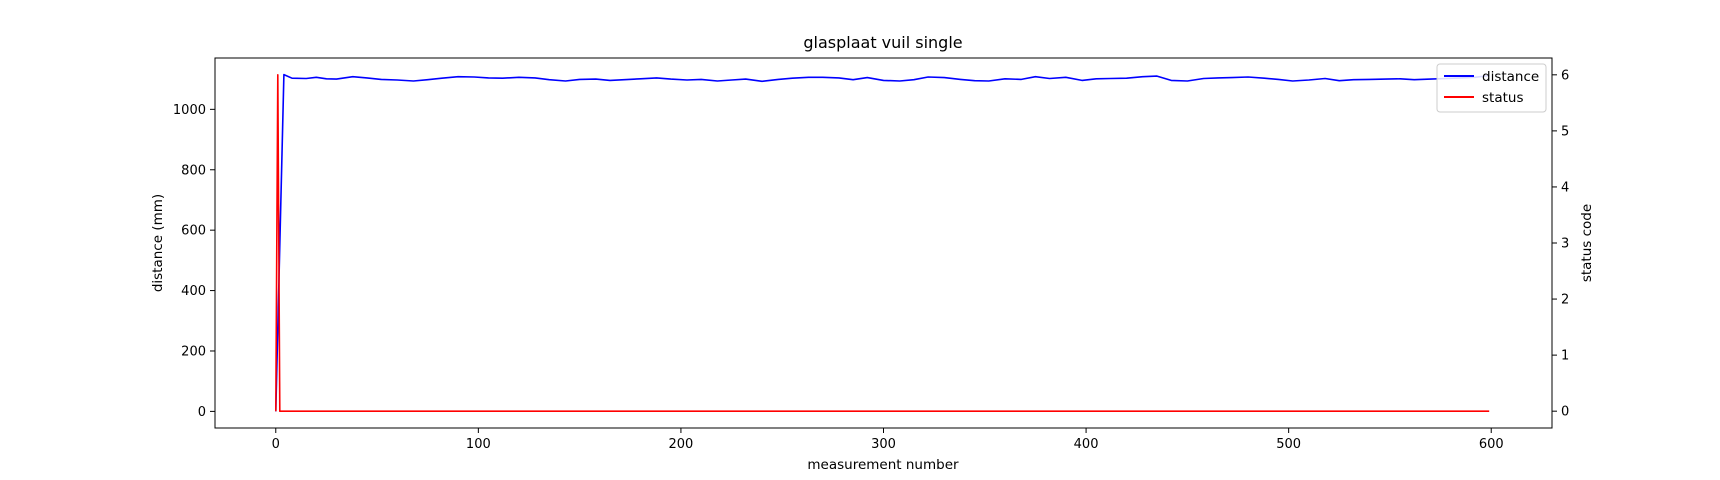 This screenshot has width=1720, height=480. Describe the element at coordinates (193, 351) in the screenshot. I see `y-left-tick-label: 200` at that location.